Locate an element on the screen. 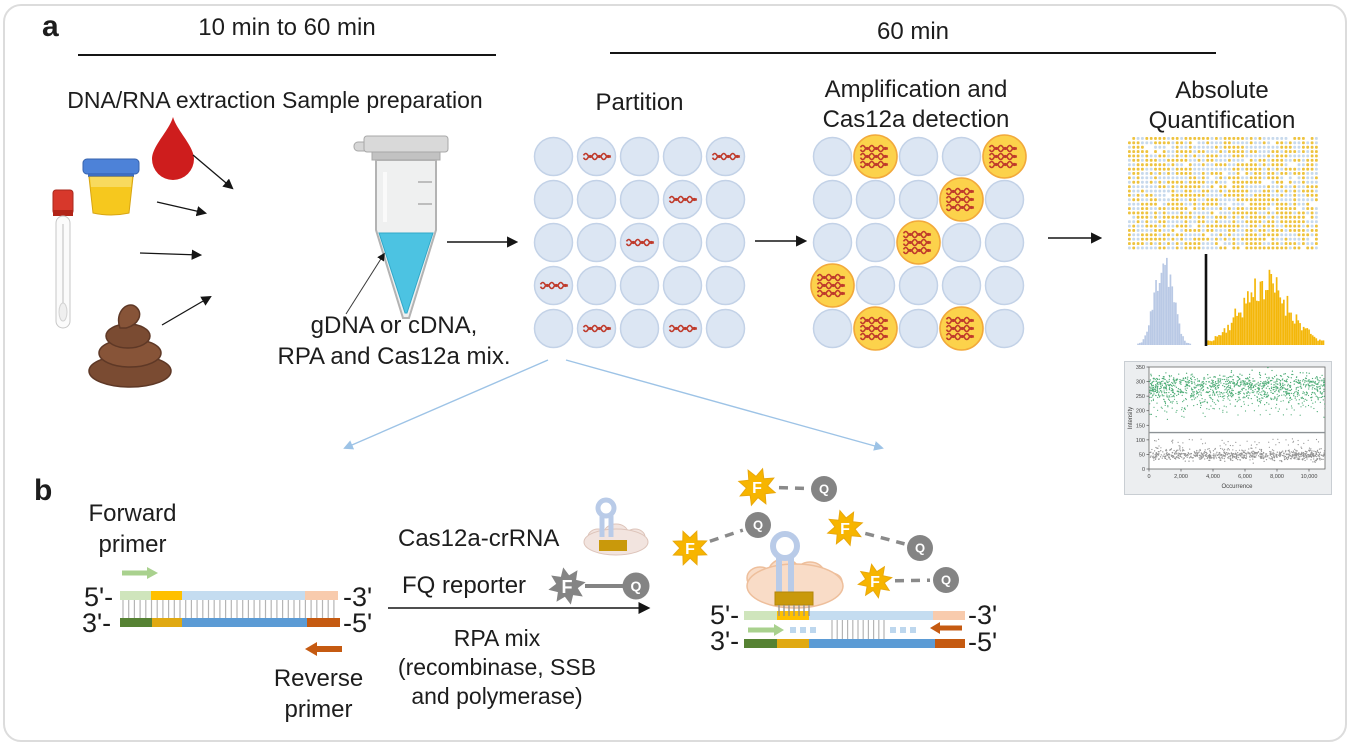 Image resolution: width=1358 pixels, height=746 pixels. timeline-left-rule is located at coordinates (287, 55).